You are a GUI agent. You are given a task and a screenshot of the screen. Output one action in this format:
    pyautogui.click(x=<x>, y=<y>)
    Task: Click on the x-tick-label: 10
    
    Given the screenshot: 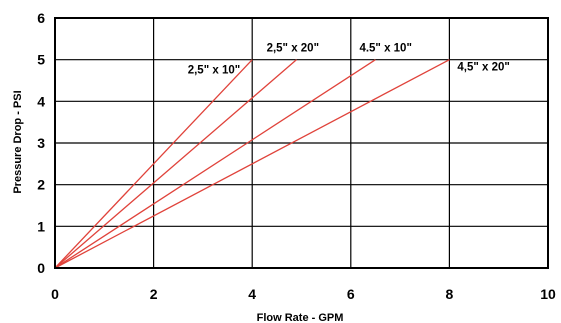 What is the action you would take?
    pyautogui.click(x=548, y=294)
    